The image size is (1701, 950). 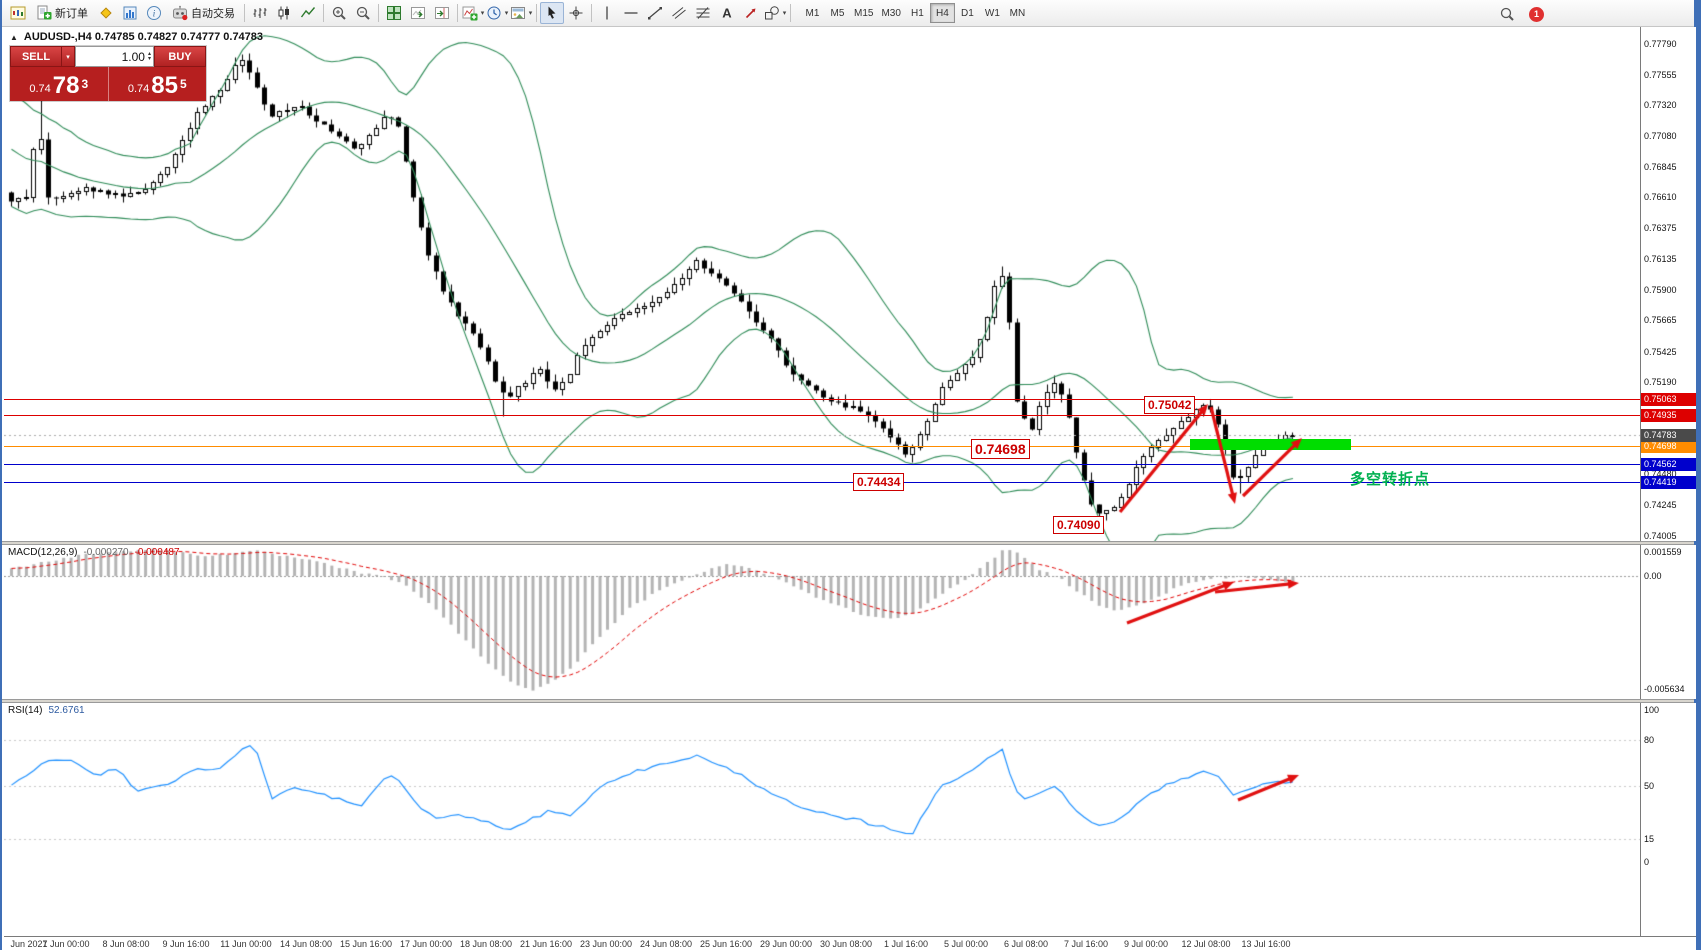 What do you see at coordinates (339, 13) in the screenshot?
I see `zoom-in-button` at bounding box center [339, 13].